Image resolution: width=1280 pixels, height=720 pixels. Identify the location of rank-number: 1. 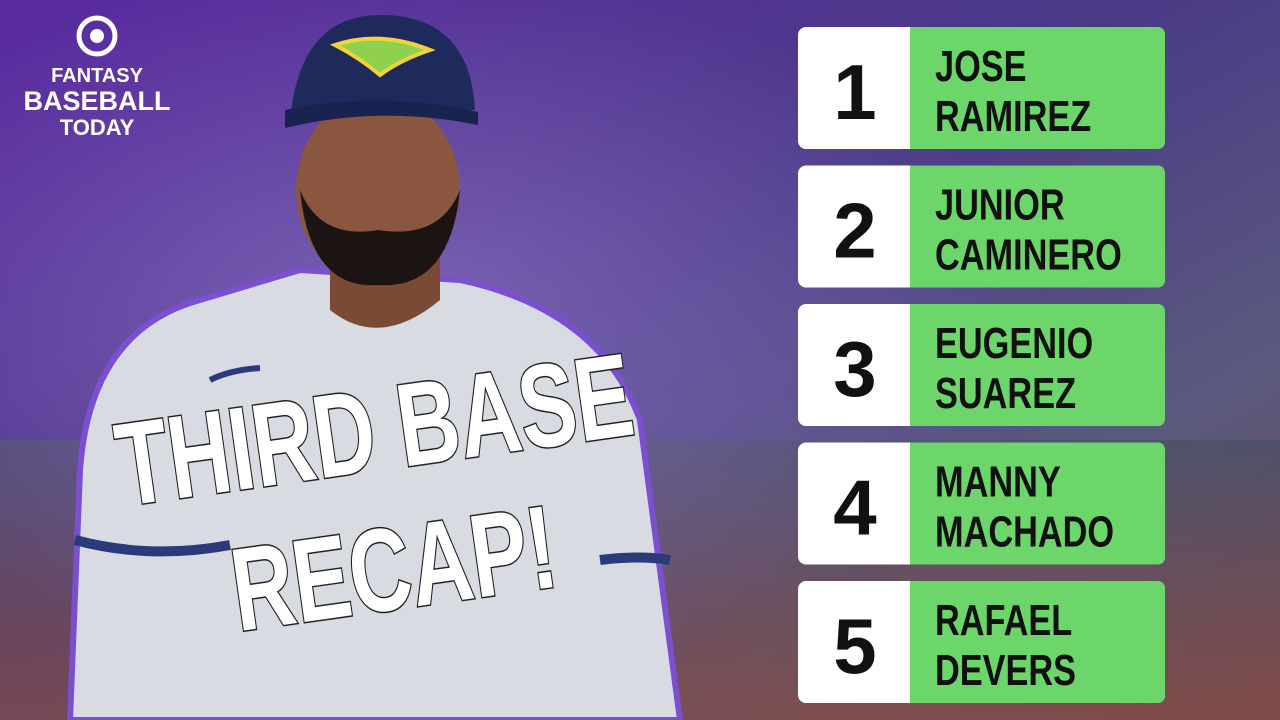
(854, 92).